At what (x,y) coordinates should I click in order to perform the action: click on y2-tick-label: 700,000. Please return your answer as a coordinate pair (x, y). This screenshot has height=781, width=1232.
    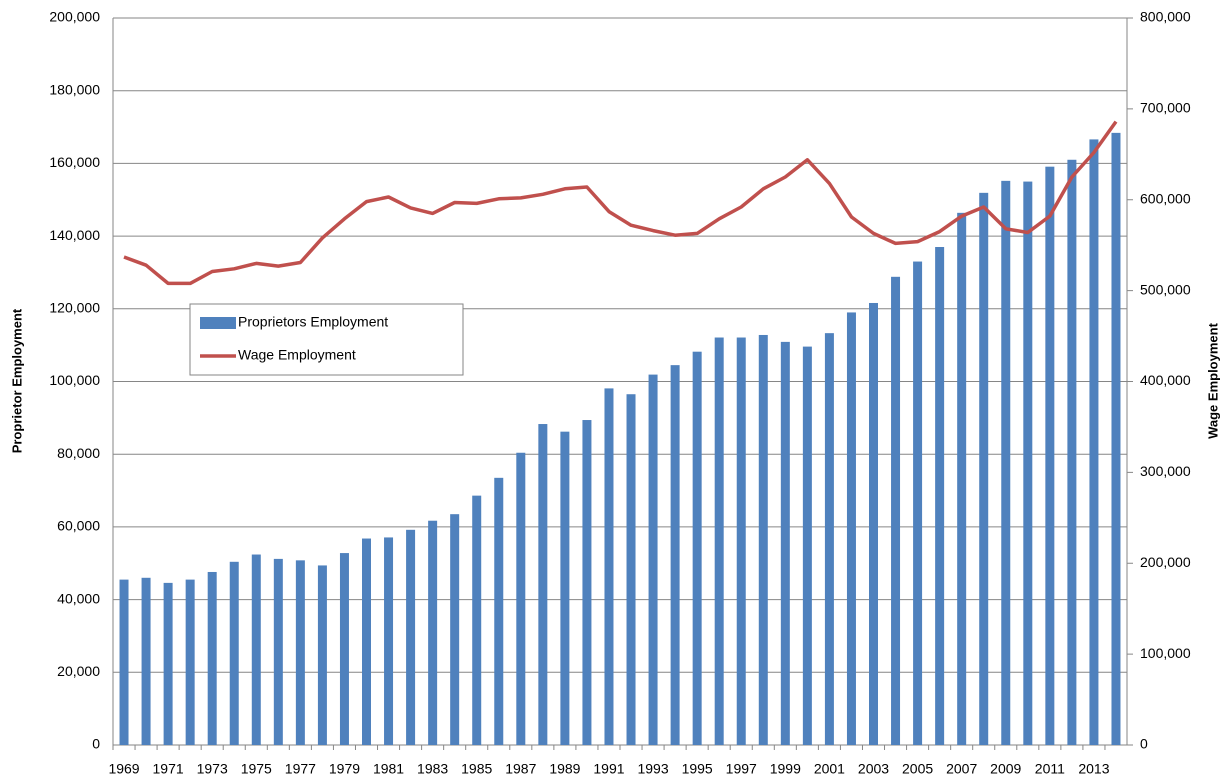
    Looking at the image, I should click on (1165, 108).